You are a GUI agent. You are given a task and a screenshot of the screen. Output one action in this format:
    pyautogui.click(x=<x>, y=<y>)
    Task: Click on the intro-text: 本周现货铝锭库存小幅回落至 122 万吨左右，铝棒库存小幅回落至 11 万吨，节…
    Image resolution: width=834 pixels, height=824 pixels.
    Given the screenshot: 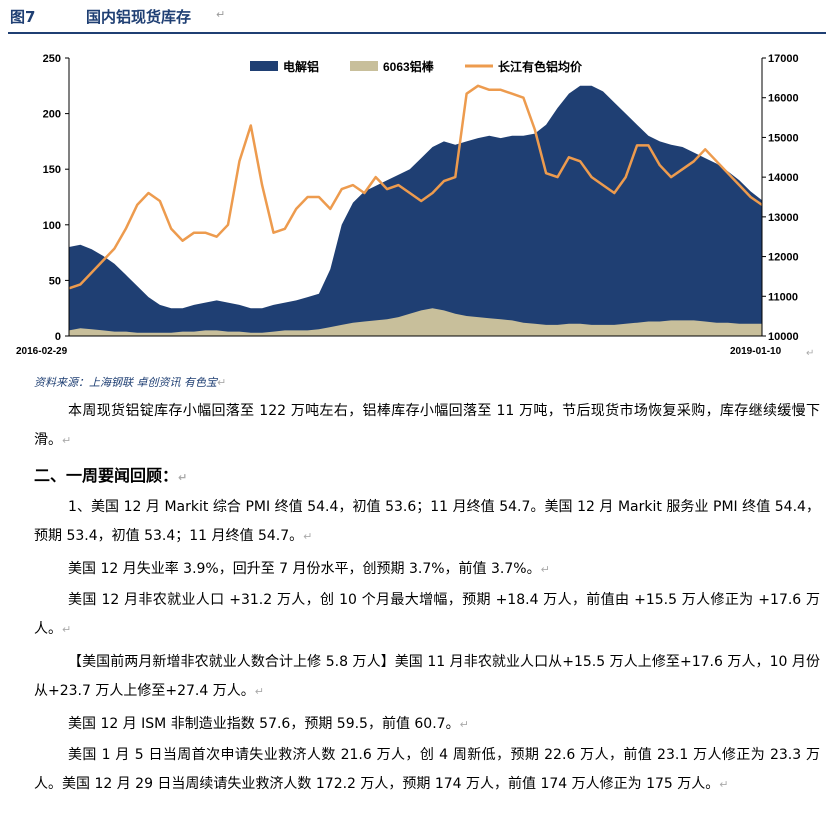 What is the action you would take?
    pyautogui.click(x=427, y=425)
    